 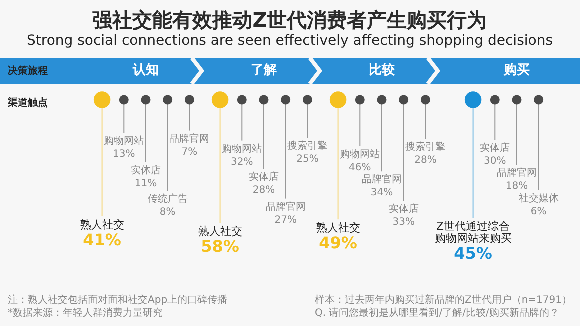 What do you see at coordinates (307, 159) in the screenshot?
I see `data-label: 25%` at bounding box center [307, 159].